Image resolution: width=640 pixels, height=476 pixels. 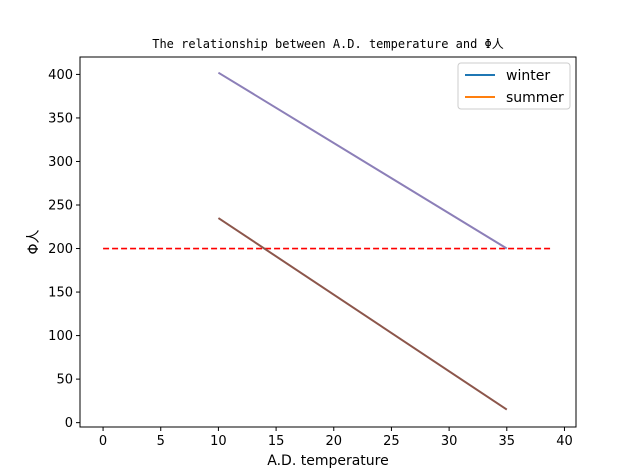 I want to click on y-tick-label: 300, so click(x=60, y=162).